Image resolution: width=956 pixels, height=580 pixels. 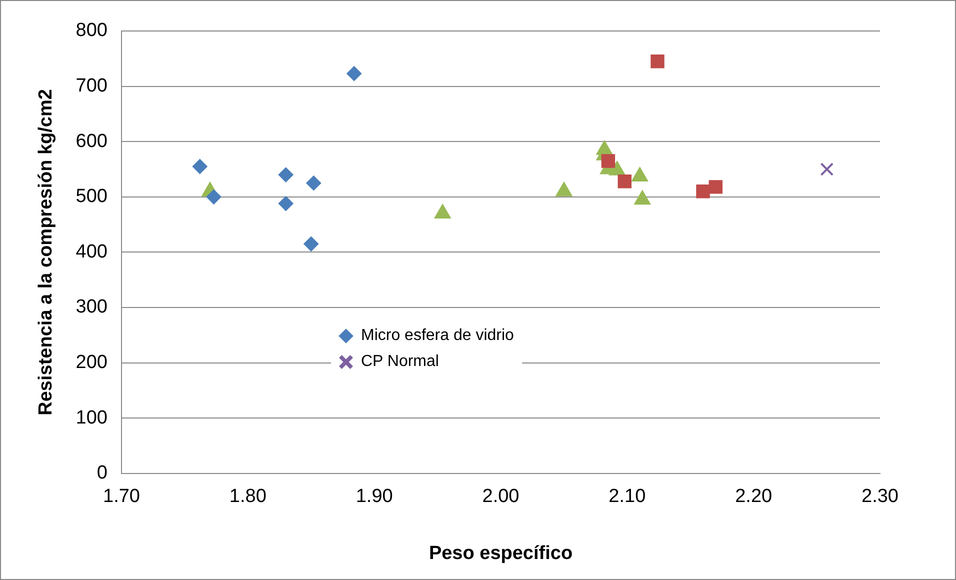 I want to click on x-tick-label: 2.00, so click(x=501, y=497).